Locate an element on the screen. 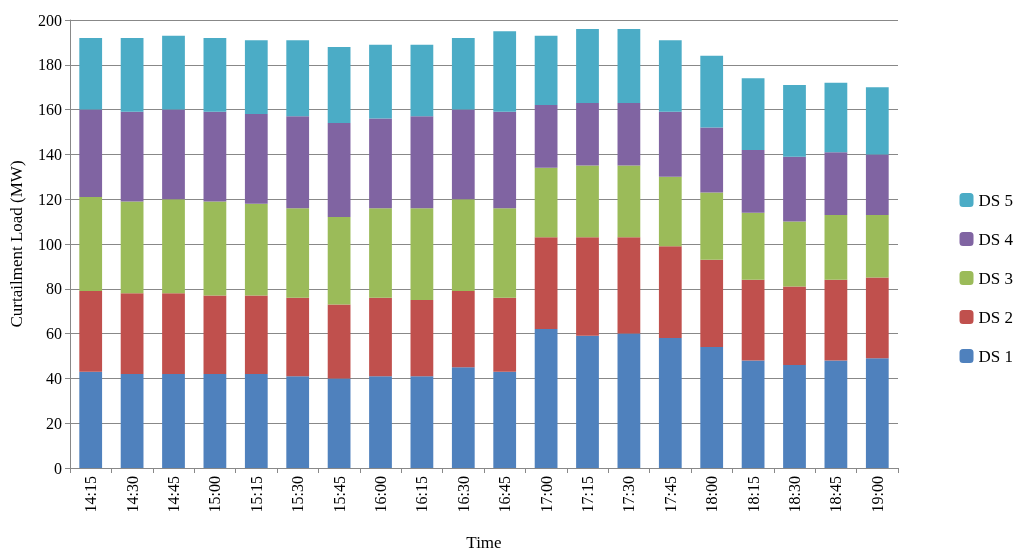  y-tick-label: 40 is located at coordinates (54, 378).